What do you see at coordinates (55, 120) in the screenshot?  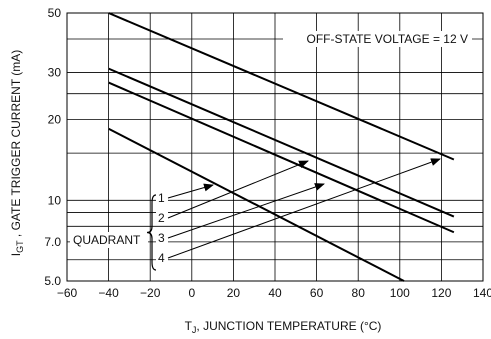 I see `y-tick-label: 20` at bounding box center [55, 120].